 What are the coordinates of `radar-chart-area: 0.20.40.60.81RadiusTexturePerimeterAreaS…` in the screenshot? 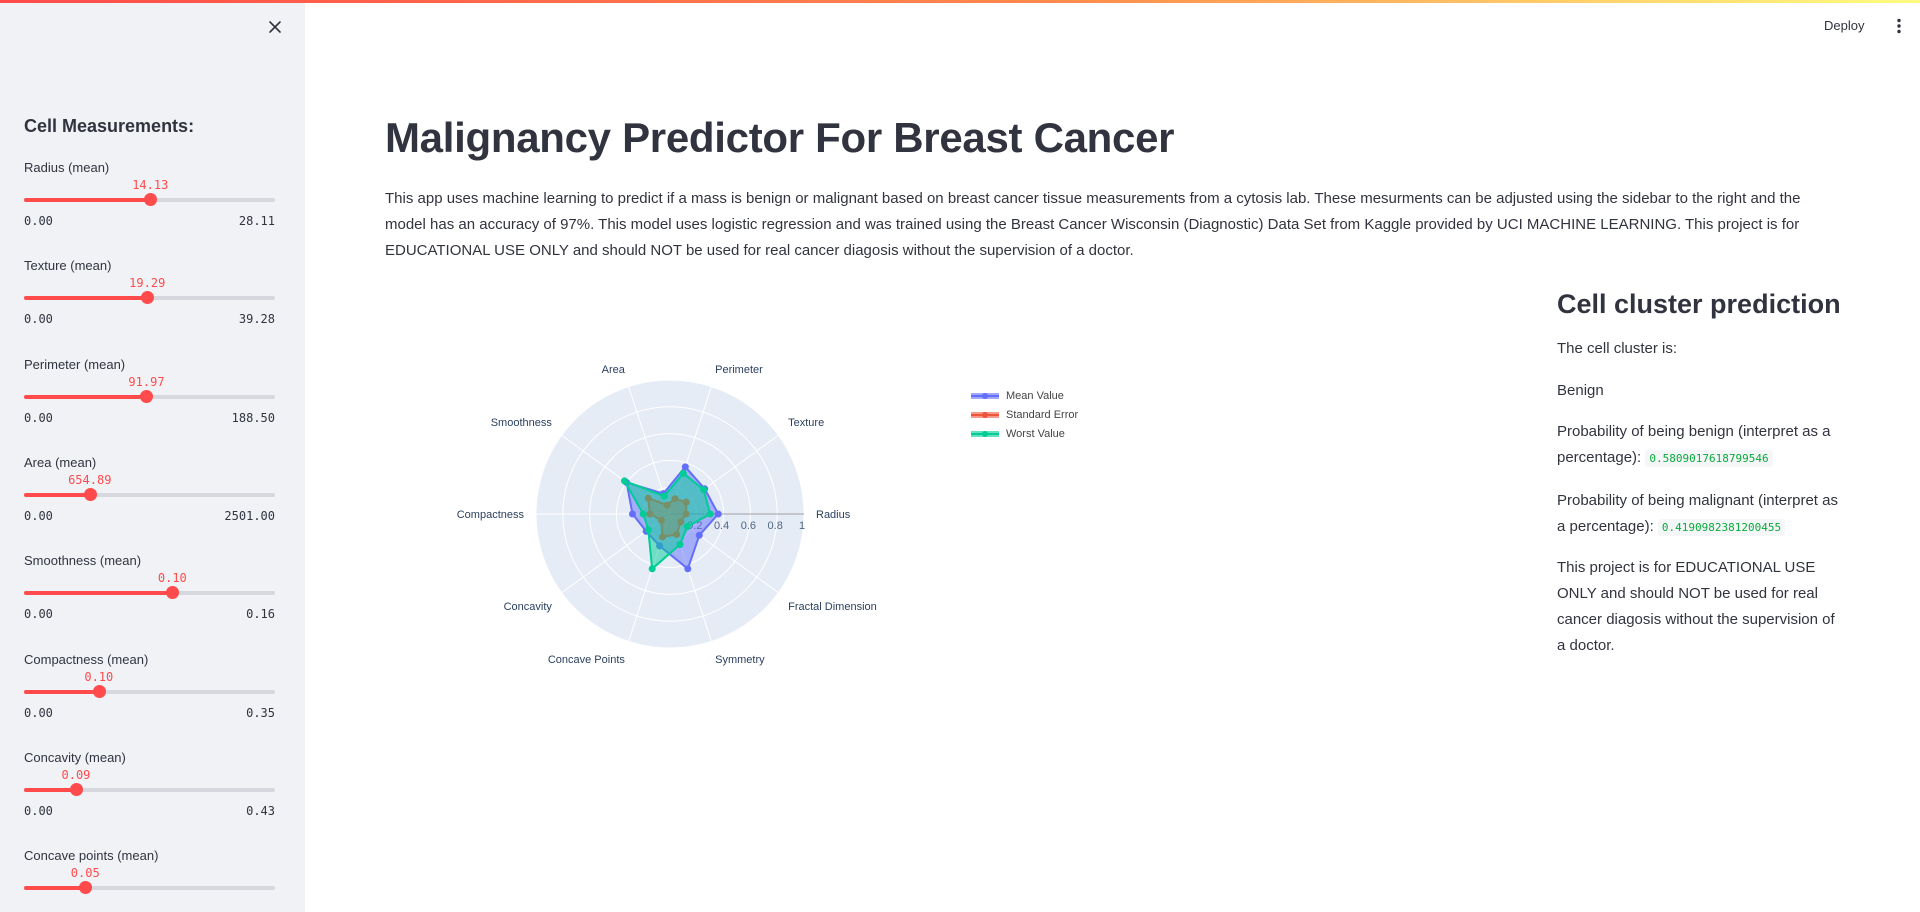 It's located at (790, 520).